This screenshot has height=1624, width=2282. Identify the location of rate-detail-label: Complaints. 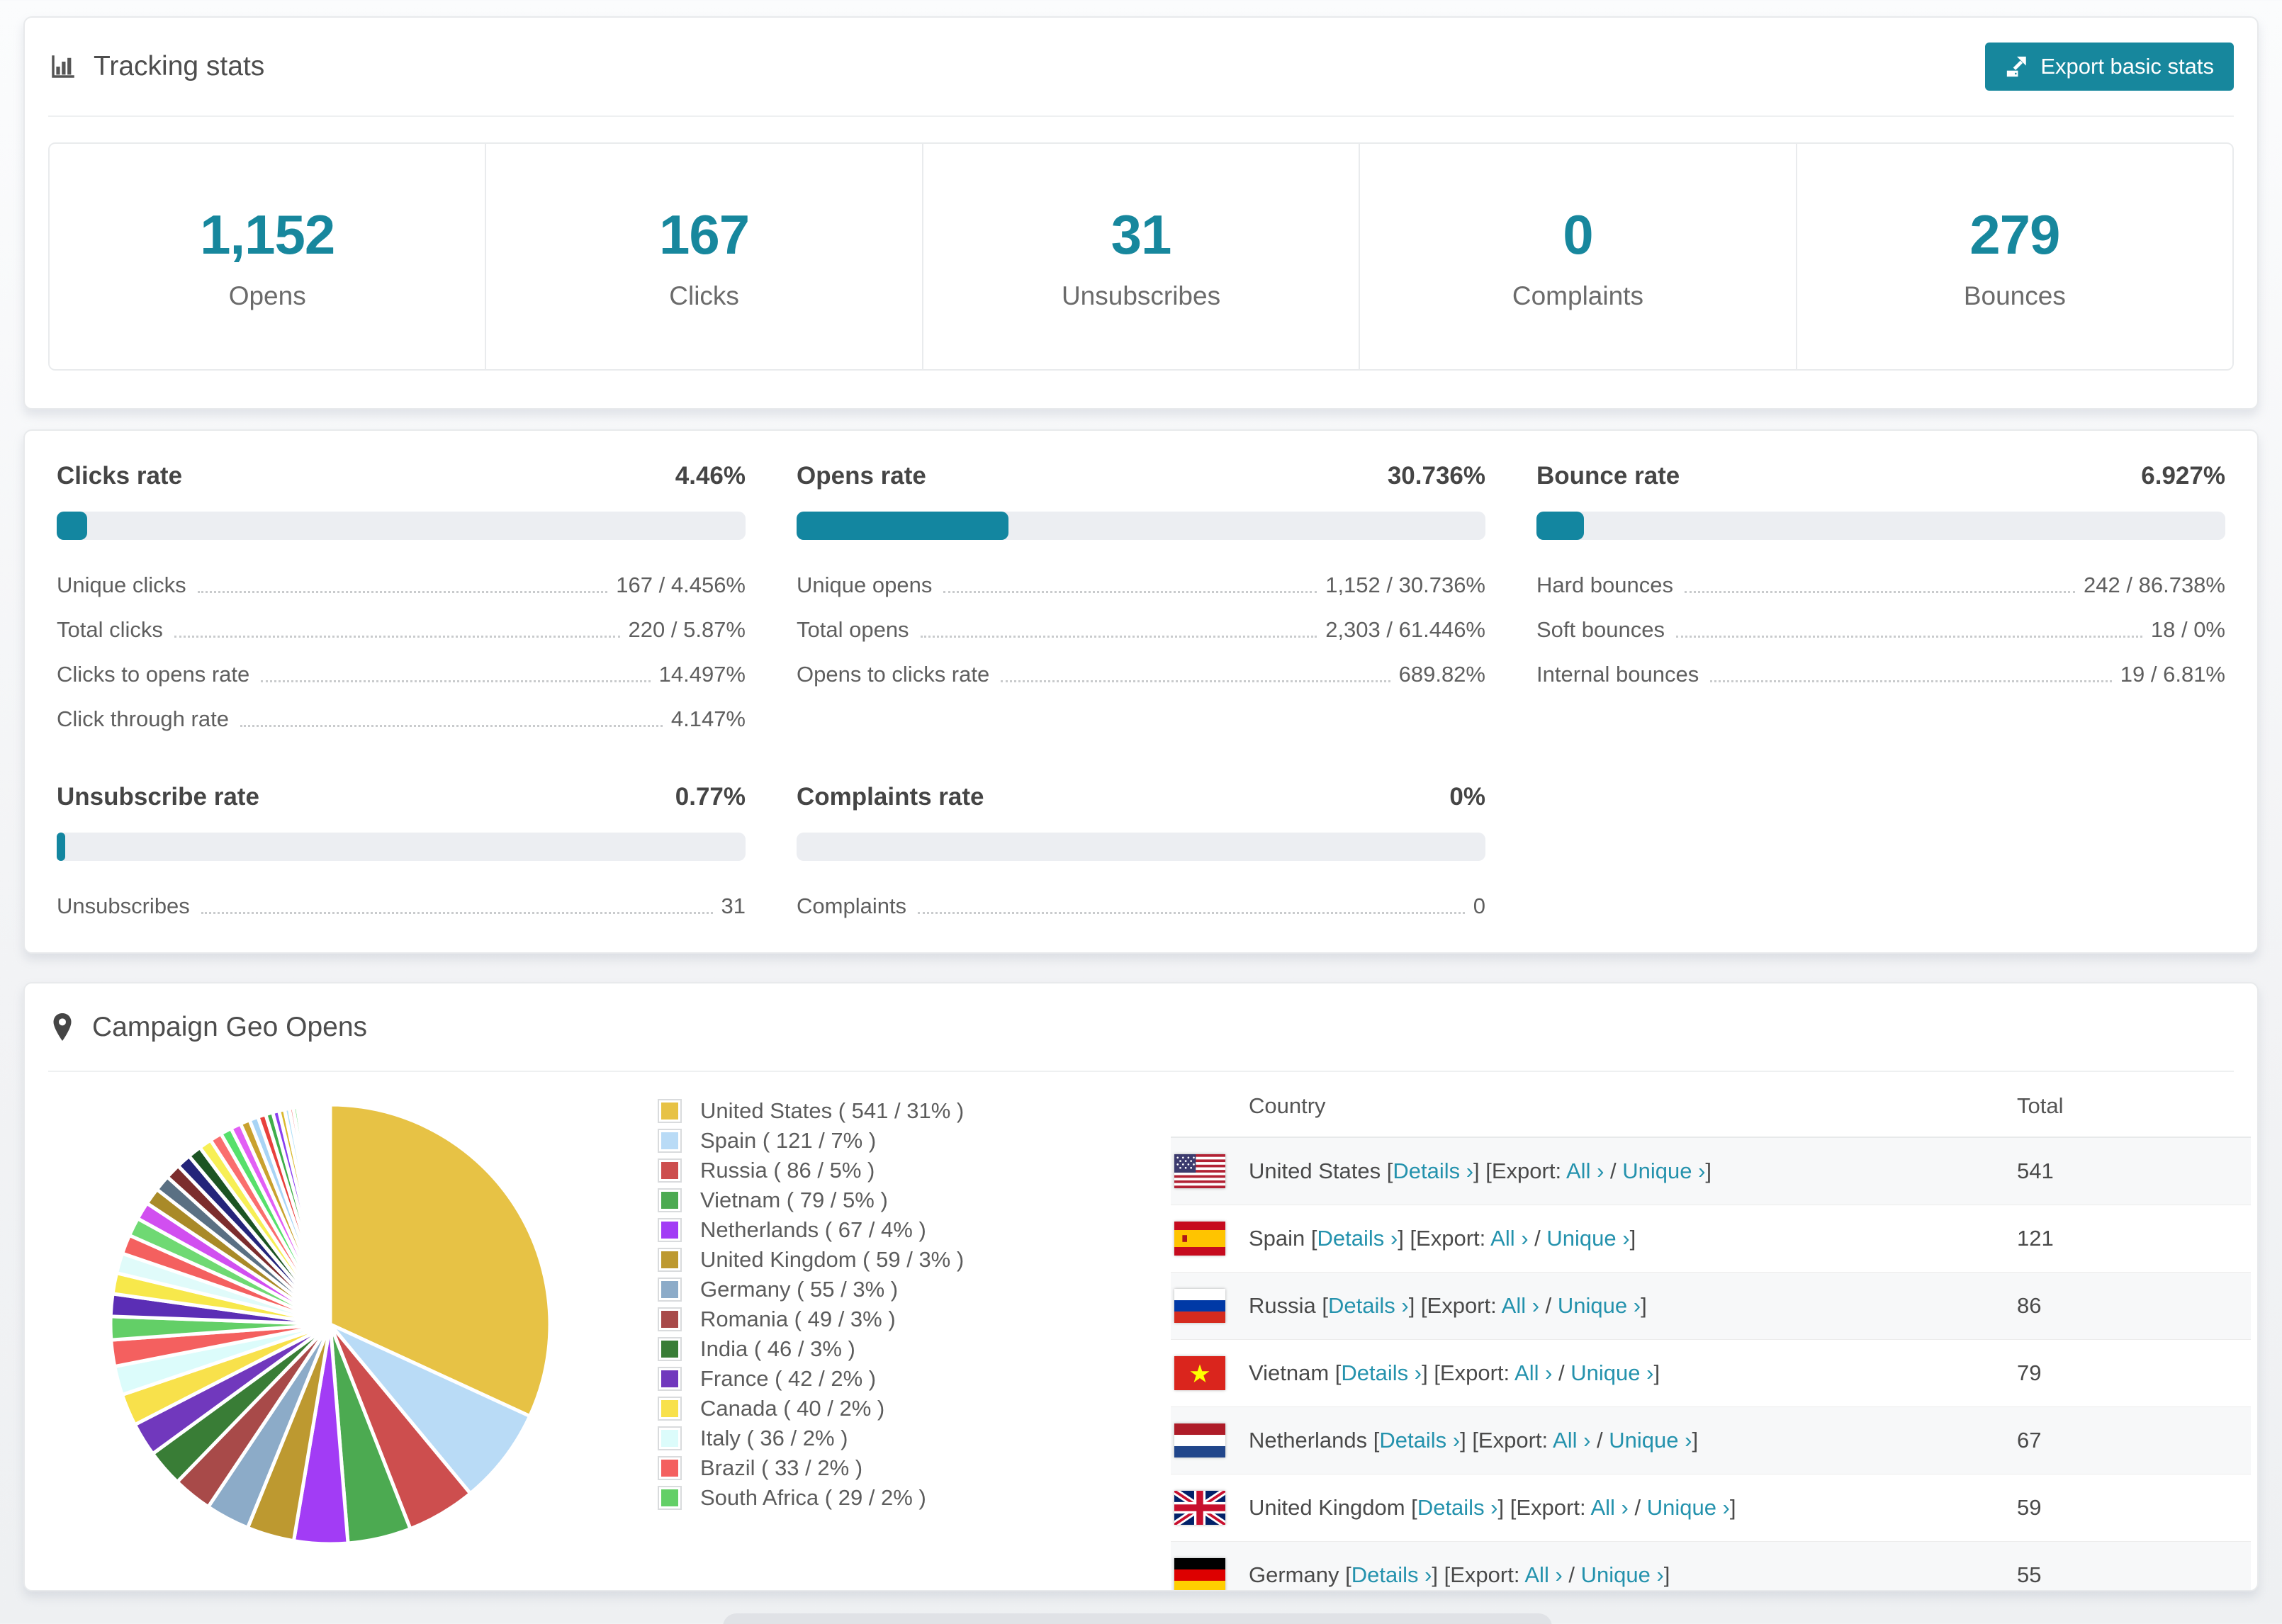
(852, 906).